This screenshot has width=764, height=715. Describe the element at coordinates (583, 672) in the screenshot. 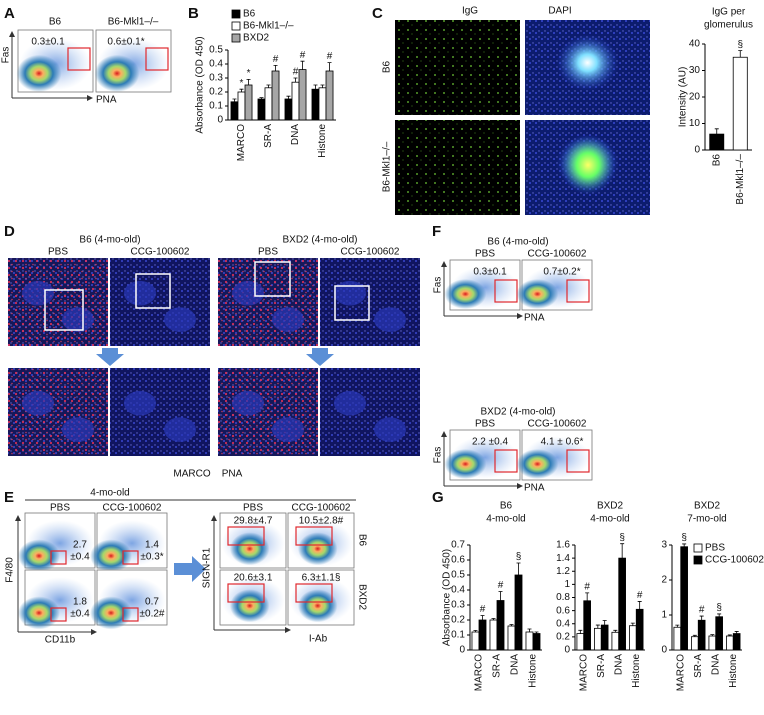

I see `x-tick-label: MARCO` at that location.